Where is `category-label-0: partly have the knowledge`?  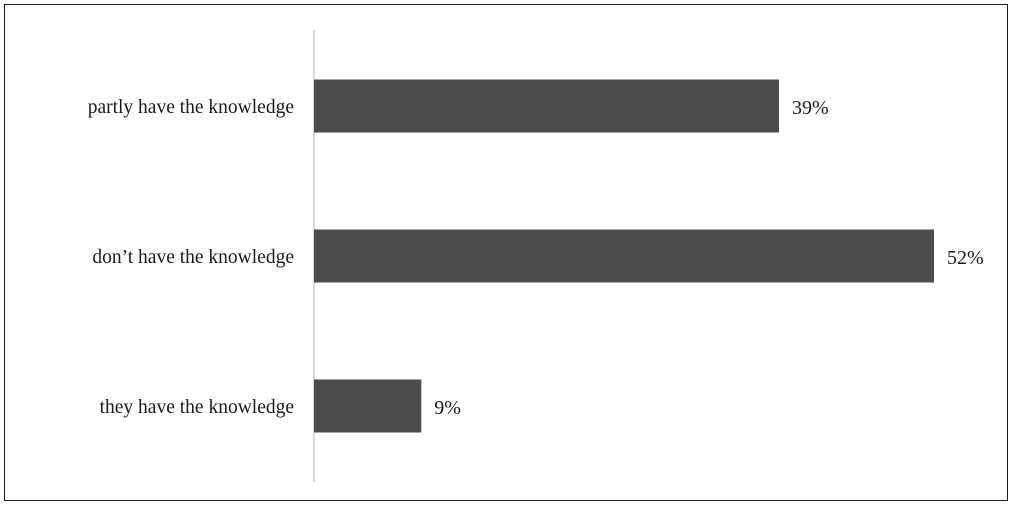 category-label-0: partly have the knowledge is located at coordinates (191, 107).